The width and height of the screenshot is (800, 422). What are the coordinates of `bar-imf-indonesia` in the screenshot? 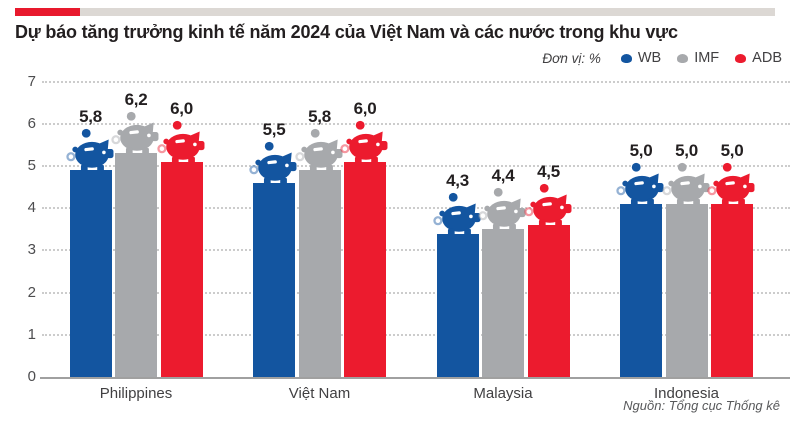 It's located at (686, 290).